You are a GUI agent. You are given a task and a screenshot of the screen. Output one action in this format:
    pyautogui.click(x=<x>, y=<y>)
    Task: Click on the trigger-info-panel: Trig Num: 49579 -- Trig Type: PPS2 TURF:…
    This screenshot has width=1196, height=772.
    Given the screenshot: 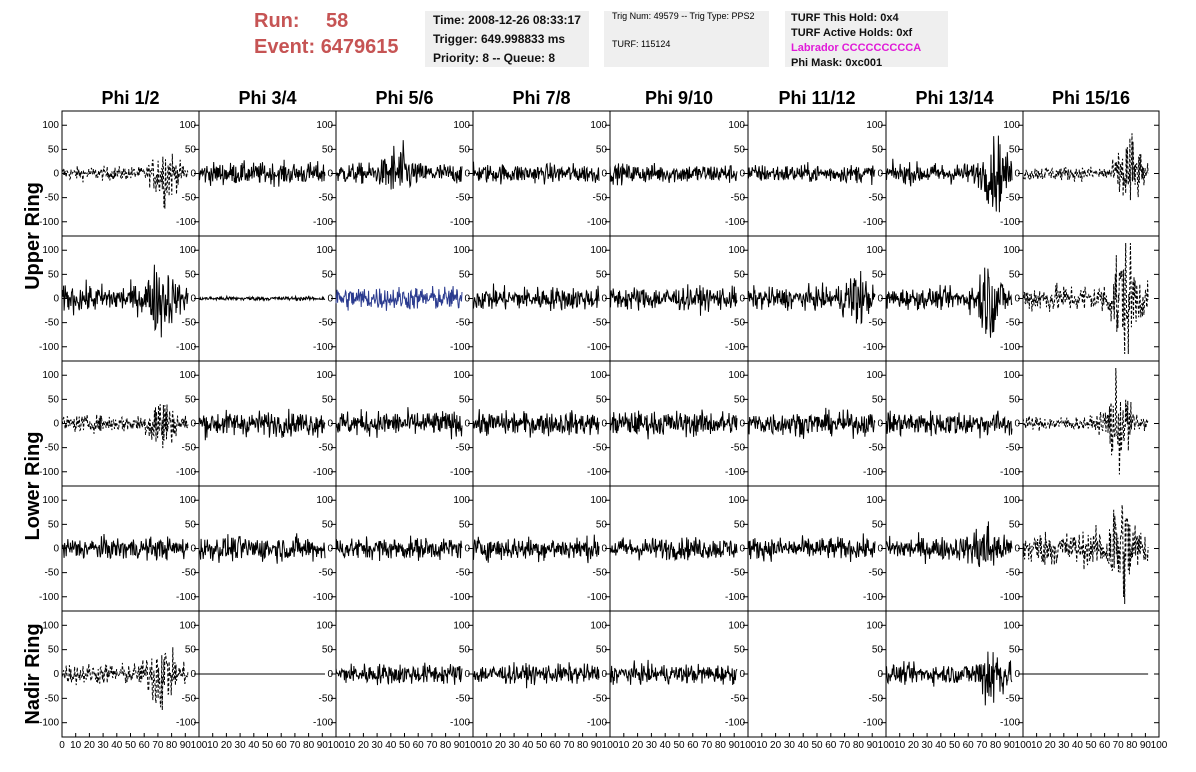 What is the action you would take?
    pyautogui.click(x=686, y=39)
    